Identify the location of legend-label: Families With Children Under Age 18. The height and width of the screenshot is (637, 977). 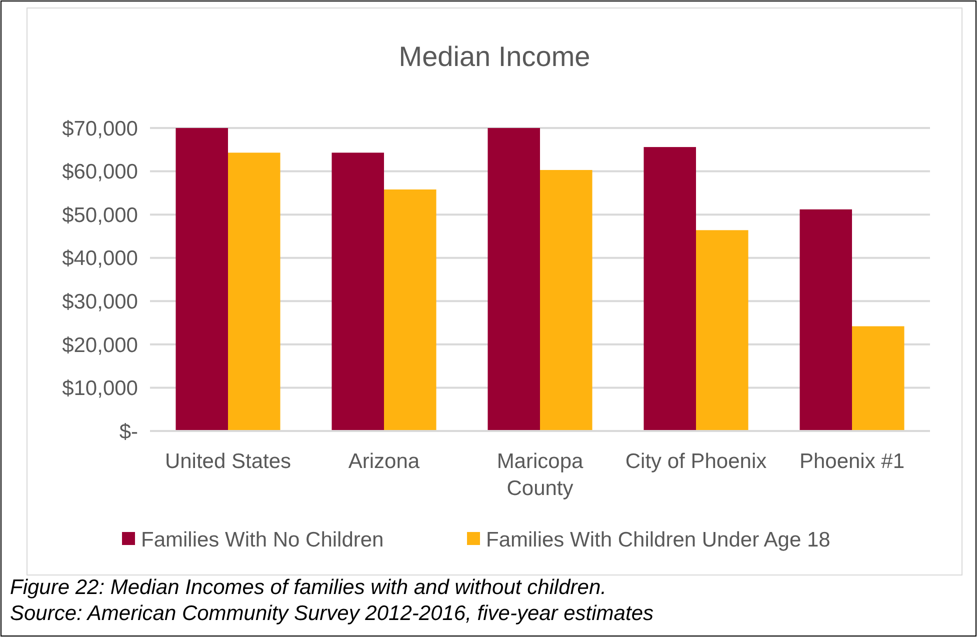
(658, 540).